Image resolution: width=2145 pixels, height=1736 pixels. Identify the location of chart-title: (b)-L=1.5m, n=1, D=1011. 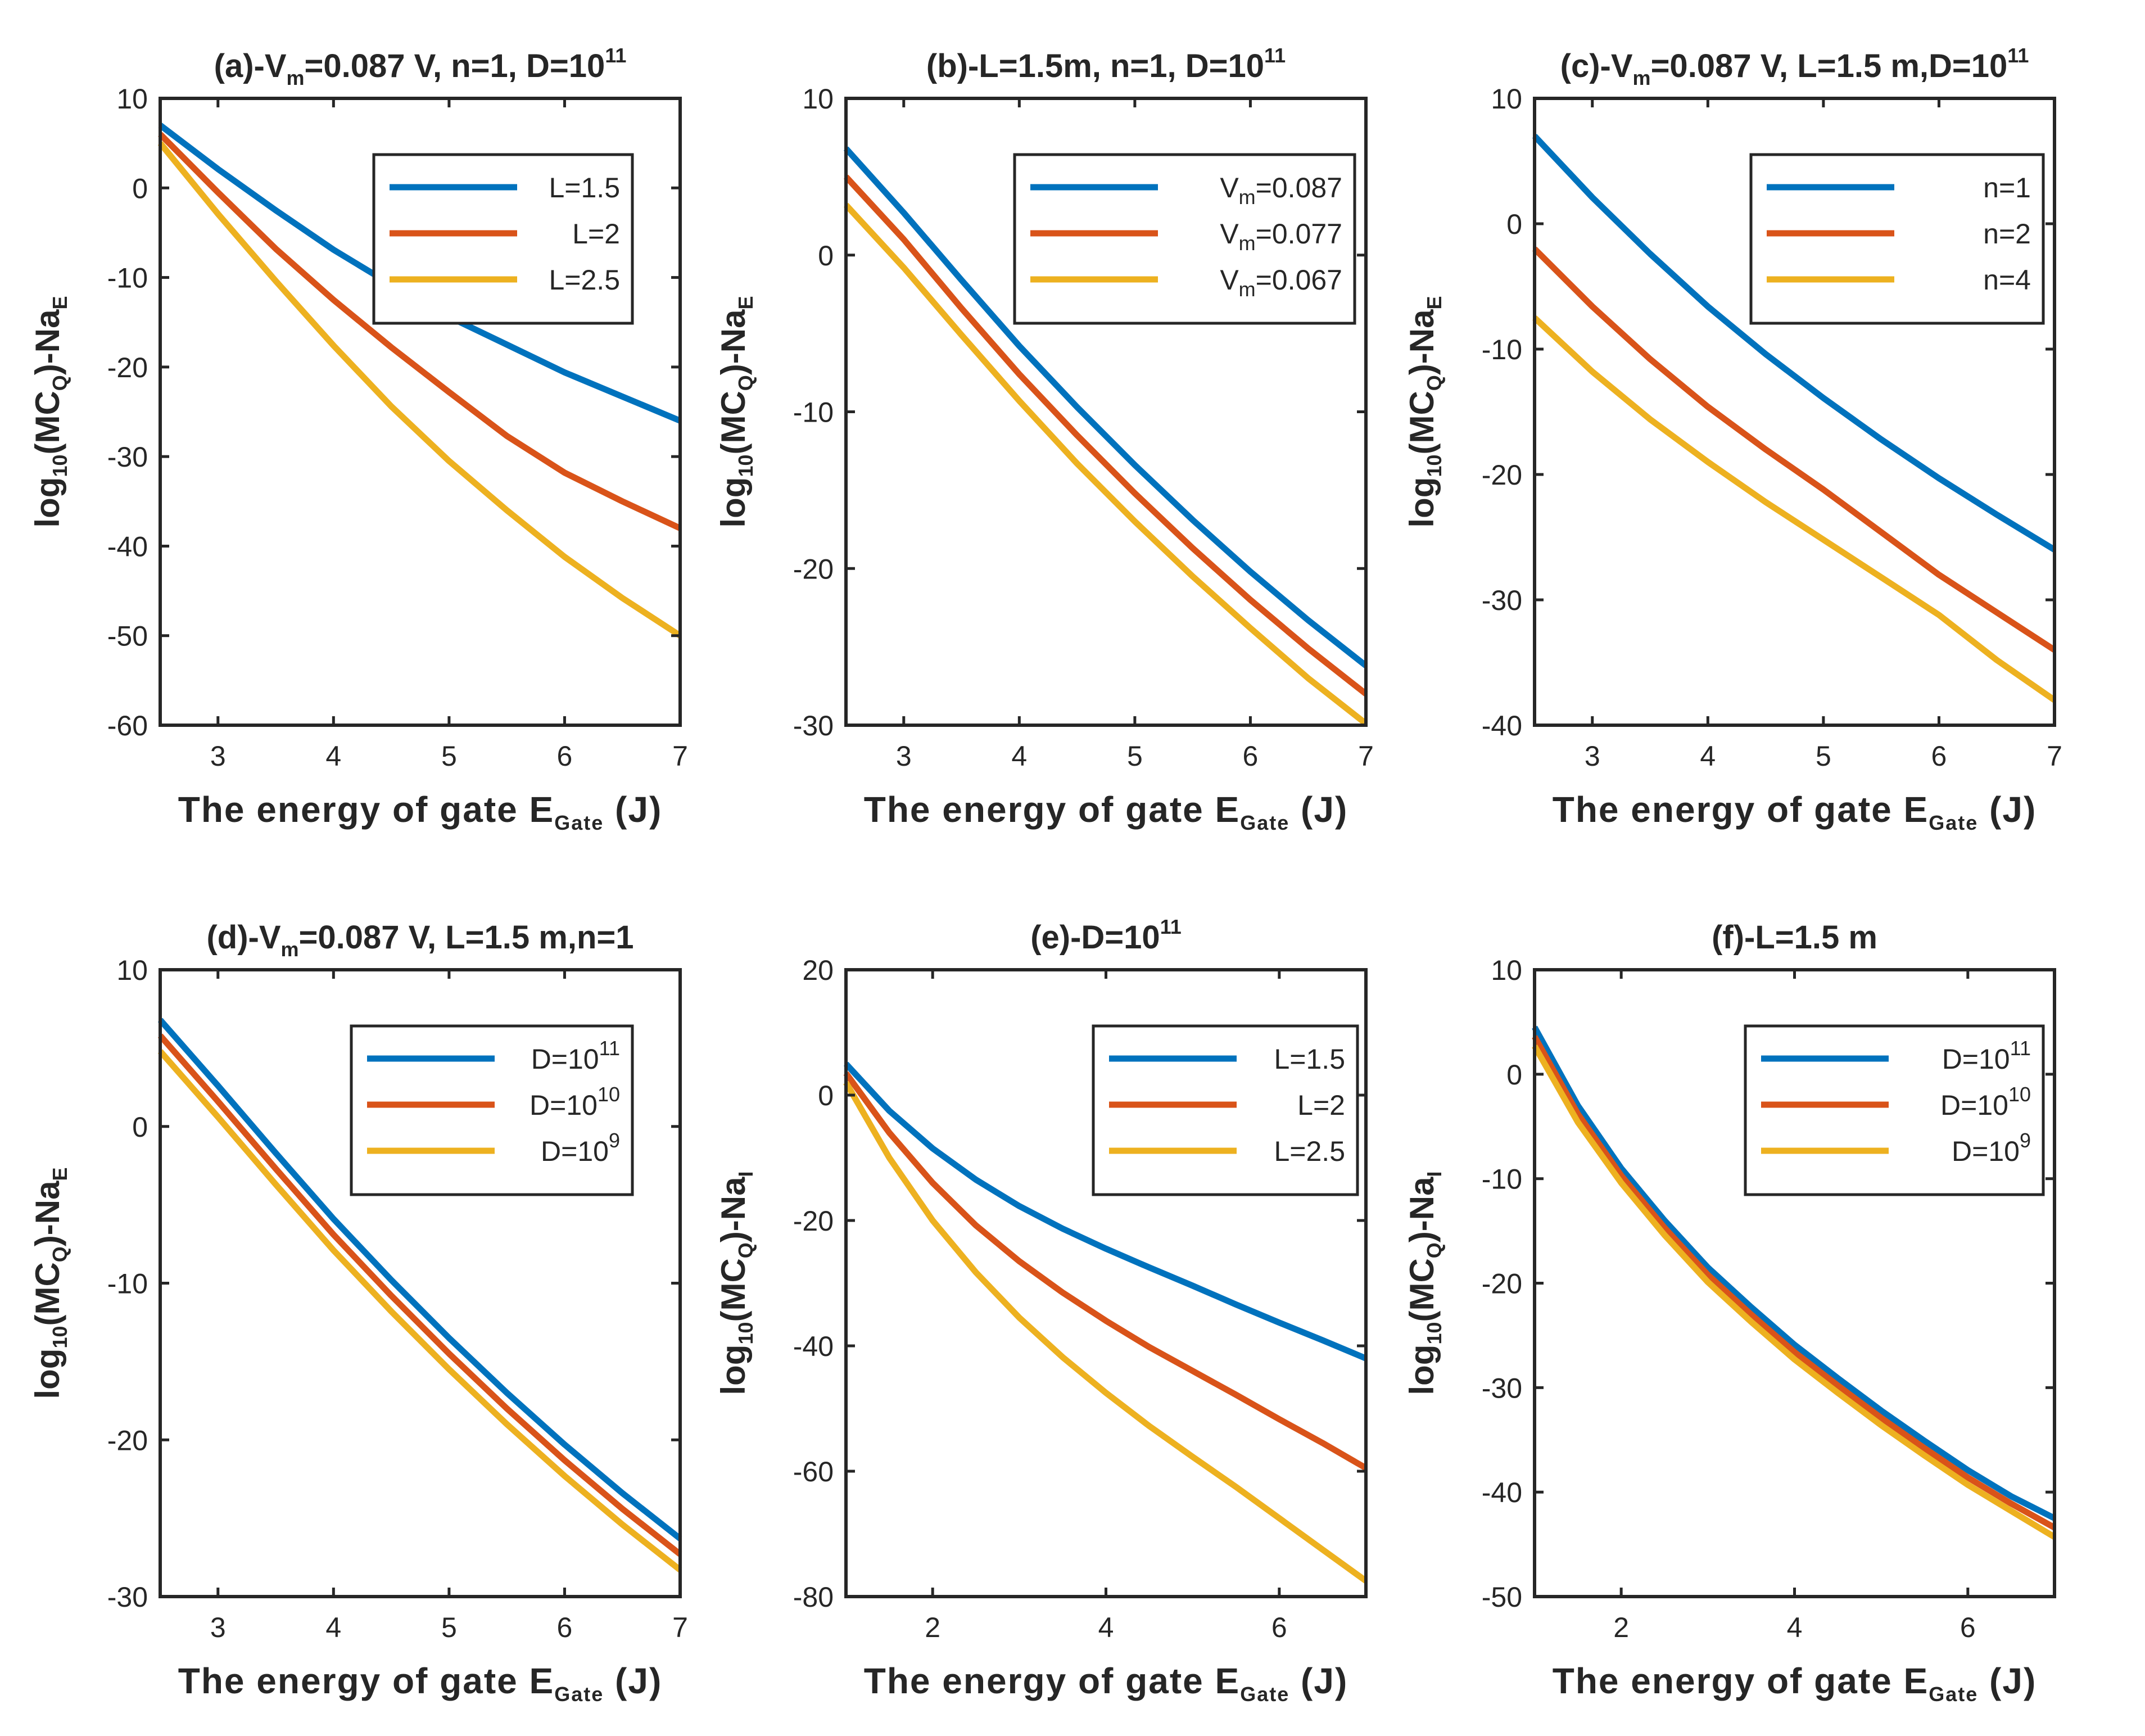
(1106, 64).